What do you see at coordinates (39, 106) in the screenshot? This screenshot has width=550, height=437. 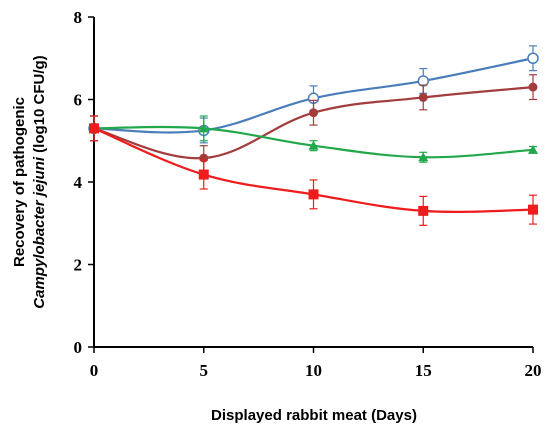 I see `y-axis-title-unit: (log10 CFU/g)` at bounding box center [39, 106].